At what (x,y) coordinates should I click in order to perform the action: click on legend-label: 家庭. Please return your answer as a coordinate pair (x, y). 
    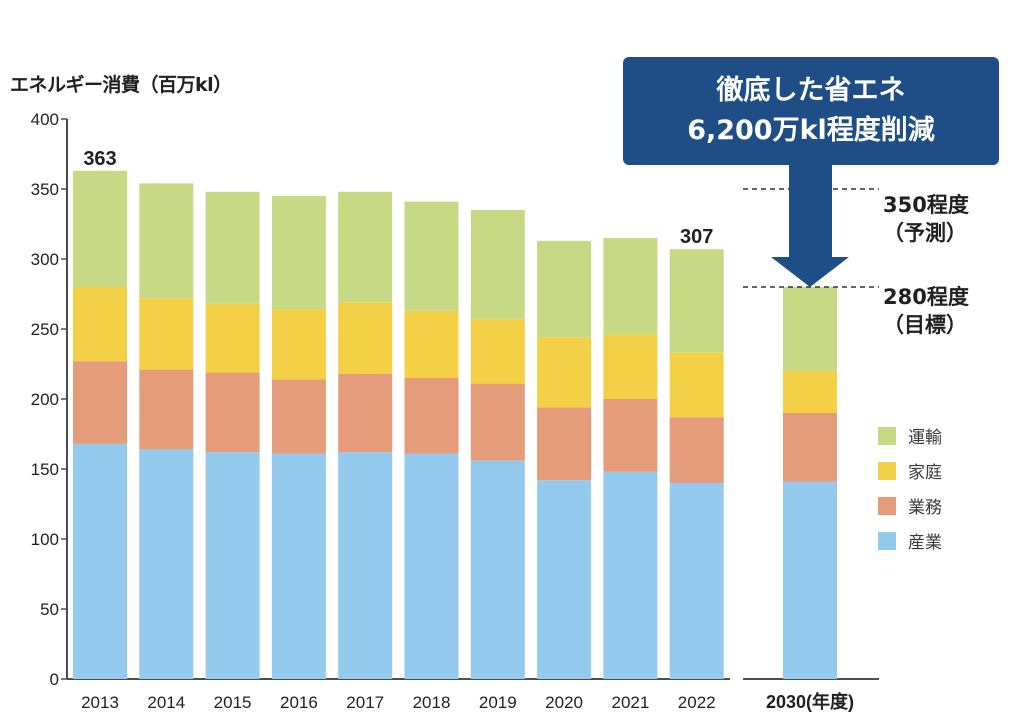
    Looking at the image, I should click on (925, 473).